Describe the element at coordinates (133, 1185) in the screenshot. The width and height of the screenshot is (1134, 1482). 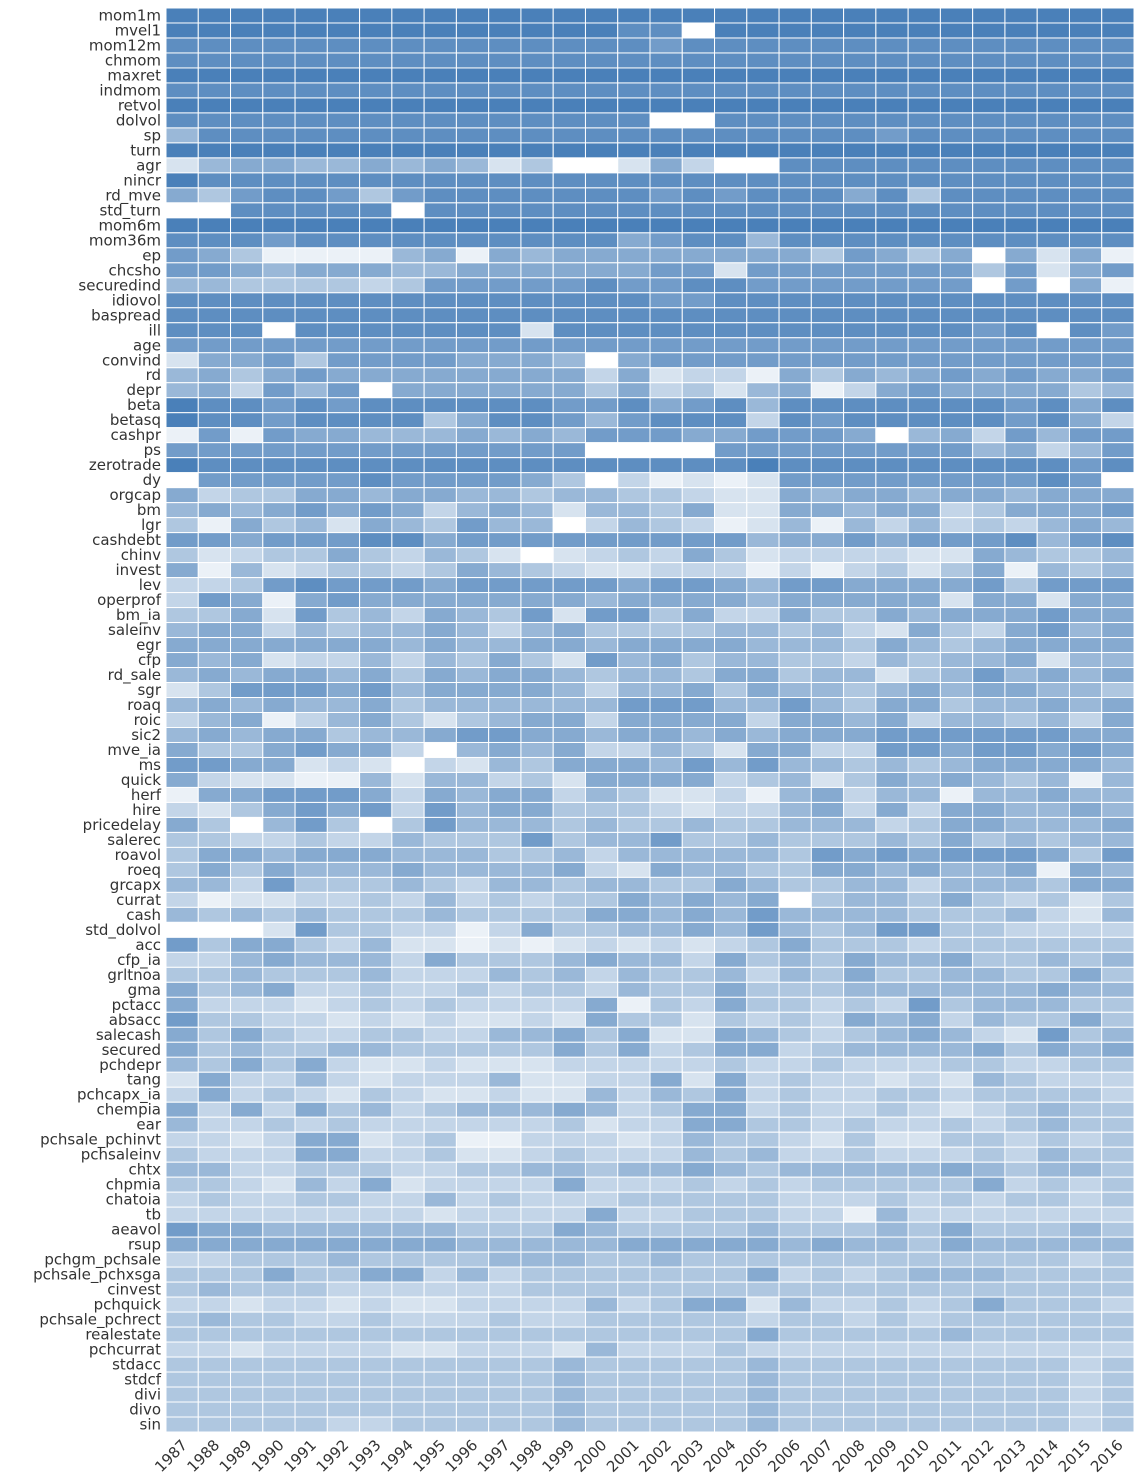
I see `y-tick-label: chpmia` at that location.